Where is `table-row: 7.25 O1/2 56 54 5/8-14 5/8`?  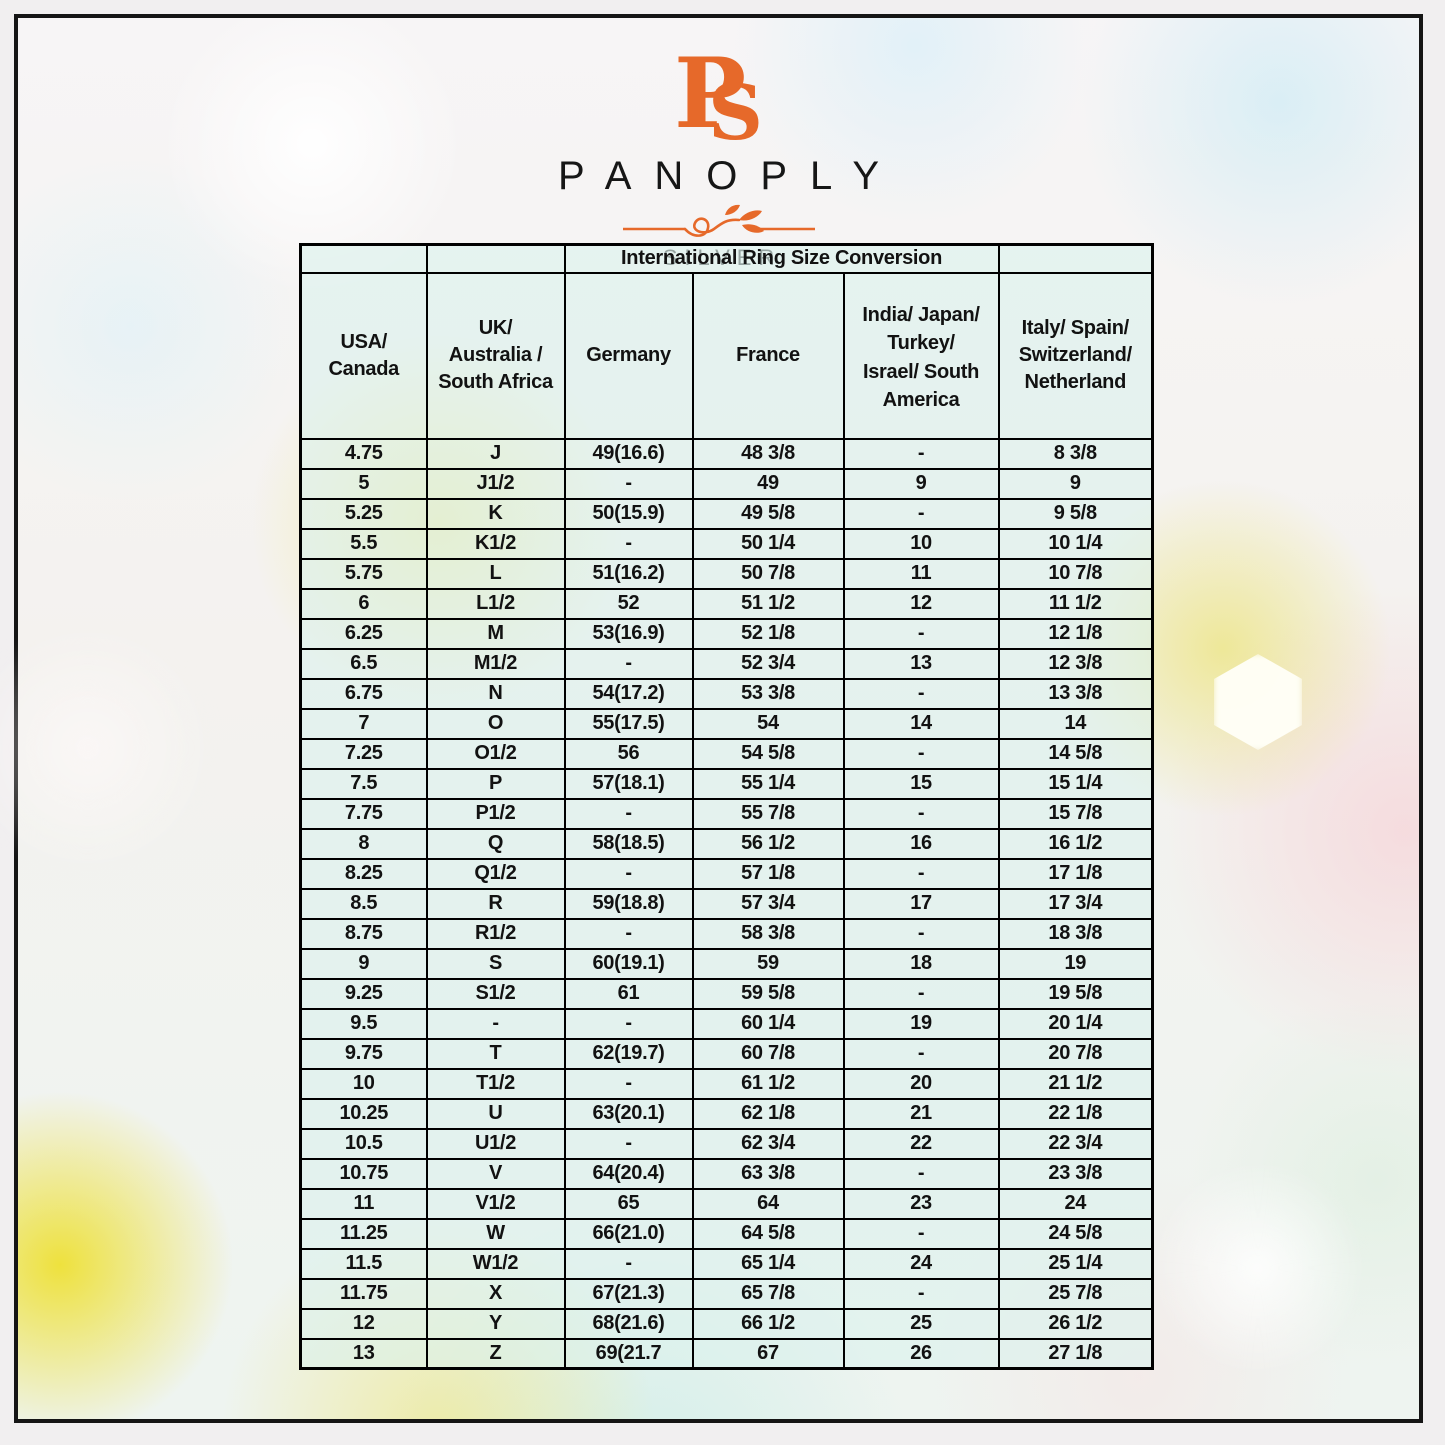 table-row: 7.25 O1/2 56 54 5/8-14 5/8 is located at coordinates (726, 753).